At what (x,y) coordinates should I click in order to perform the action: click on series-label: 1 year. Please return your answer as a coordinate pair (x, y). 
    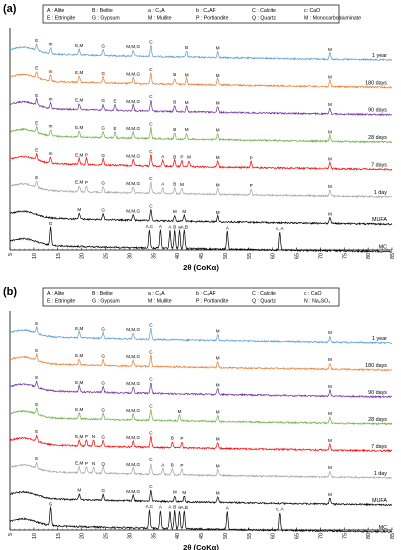
    Looking at the image, I should click on (379, 339).